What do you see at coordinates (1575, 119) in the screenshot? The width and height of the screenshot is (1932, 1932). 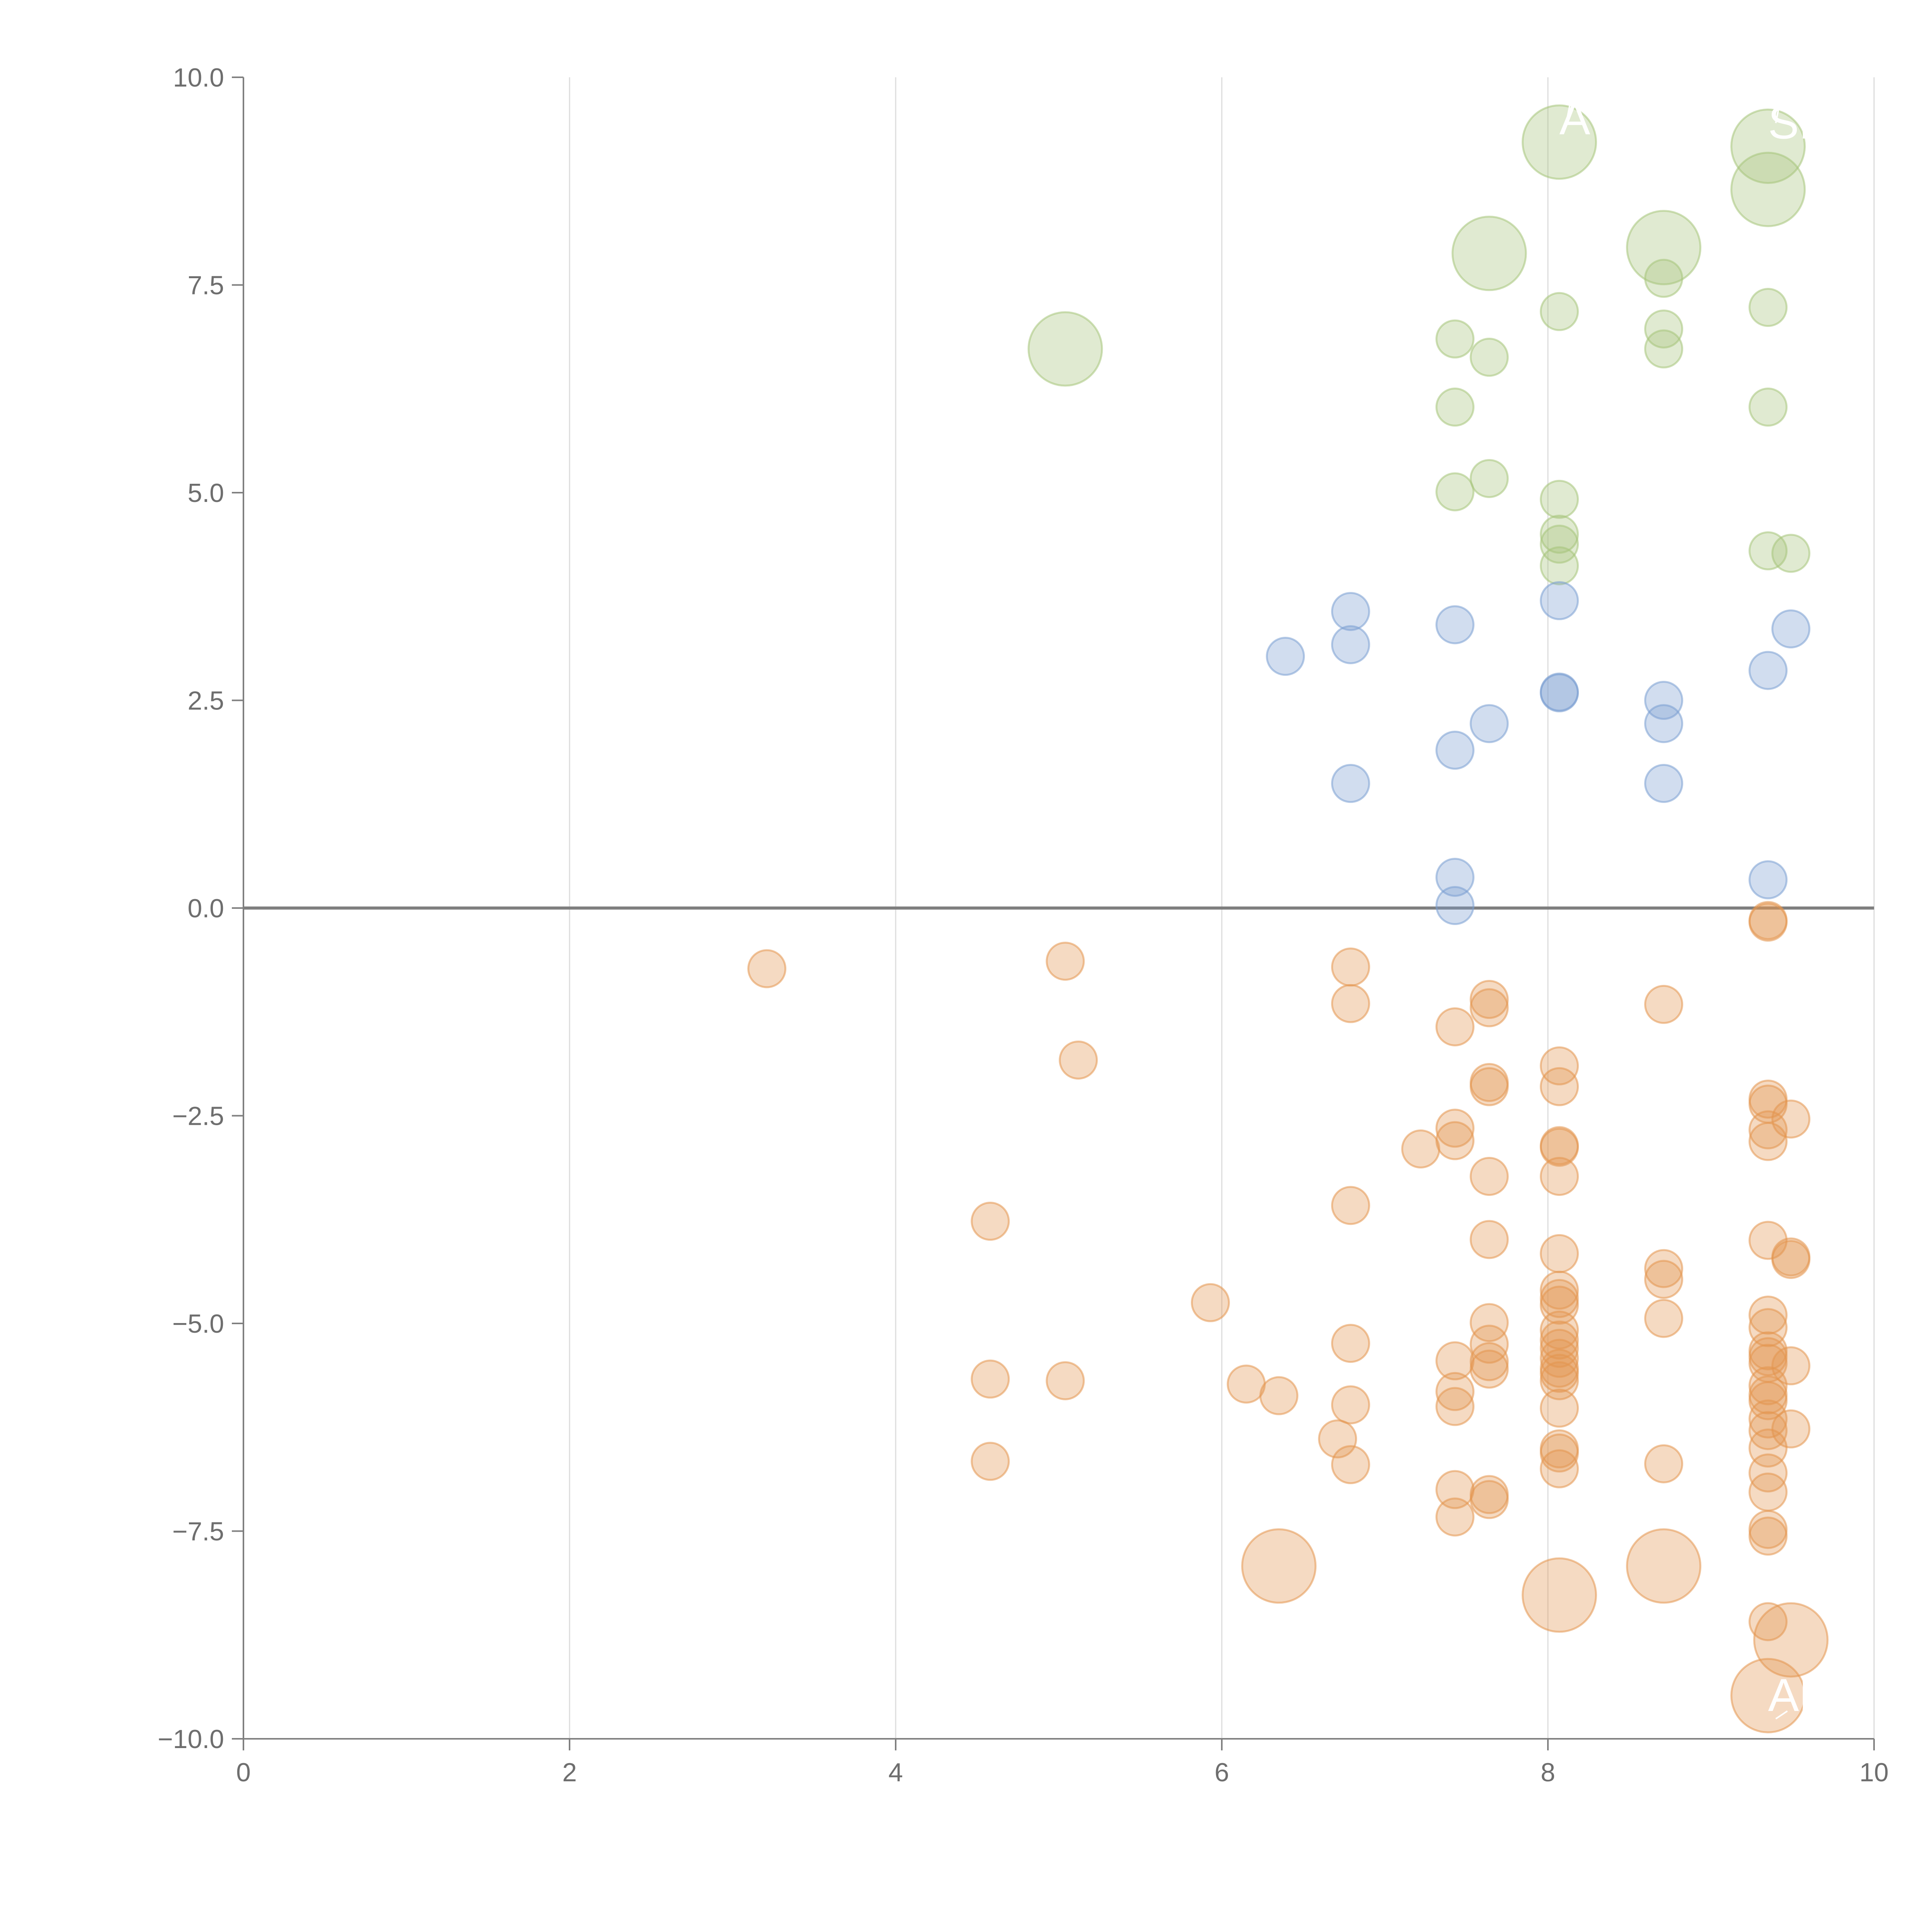 I see `annotation-label: A` at bounding box center [1575, 119].